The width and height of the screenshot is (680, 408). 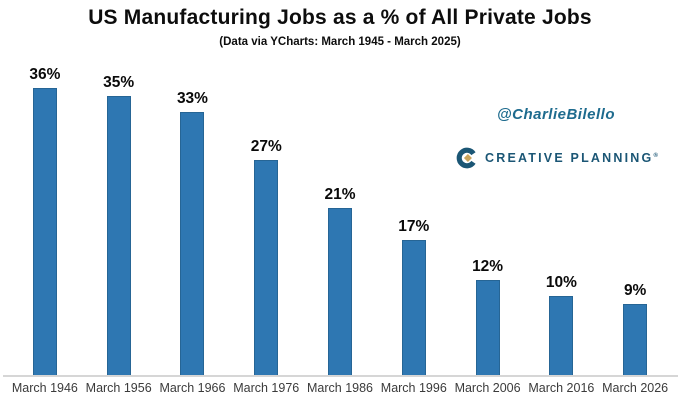 I want to click on x-axis-label: March 2006, so click(x=487, y=388).